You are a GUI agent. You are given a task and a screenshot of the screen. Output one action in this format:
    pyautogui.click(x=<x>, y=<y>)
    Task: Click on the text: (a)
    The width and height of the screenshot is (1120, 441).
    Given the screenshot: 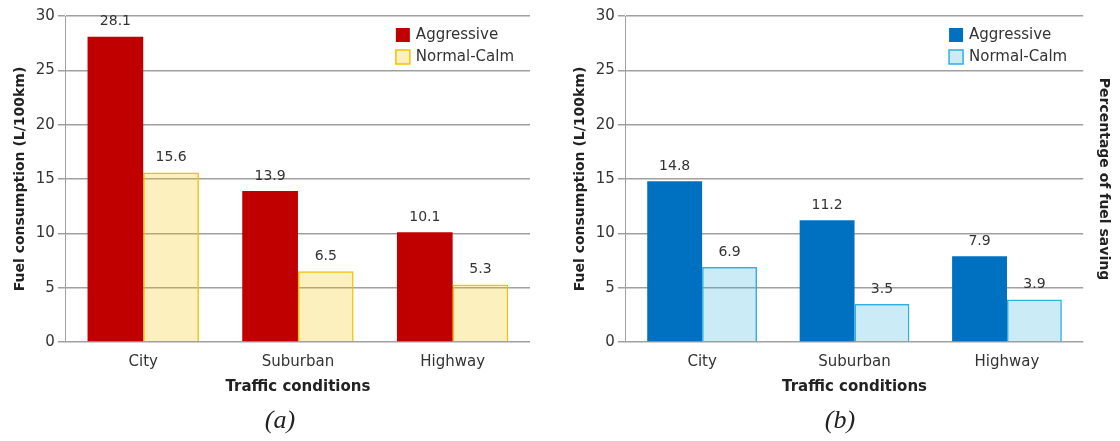 What is the action you would take?
    pyautogui.click(x=280, y=420)
    